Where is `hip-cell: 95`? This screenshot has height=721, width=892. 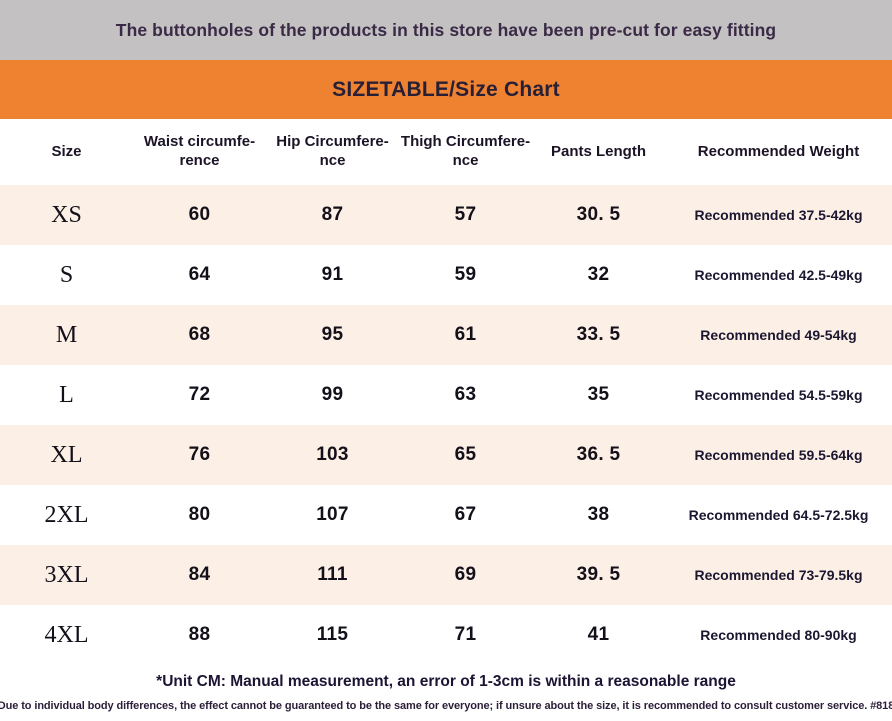 hip-cell: 95 is located at coordinates (332, 334).